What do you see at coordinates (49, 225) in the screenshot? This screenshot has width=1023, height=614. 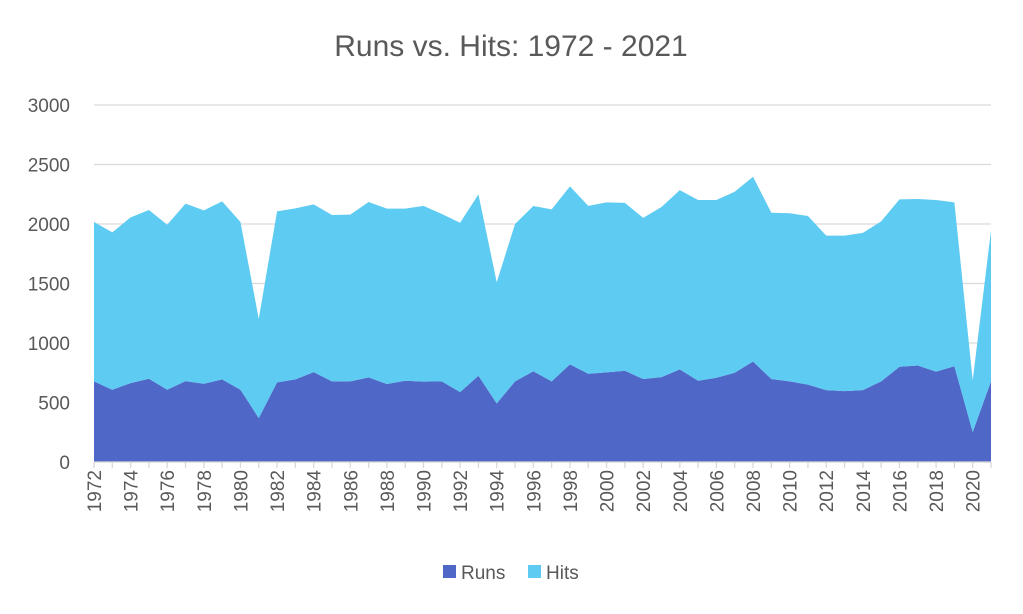 I see `y-tick-label: 2000` at bounding box center [49, 225].